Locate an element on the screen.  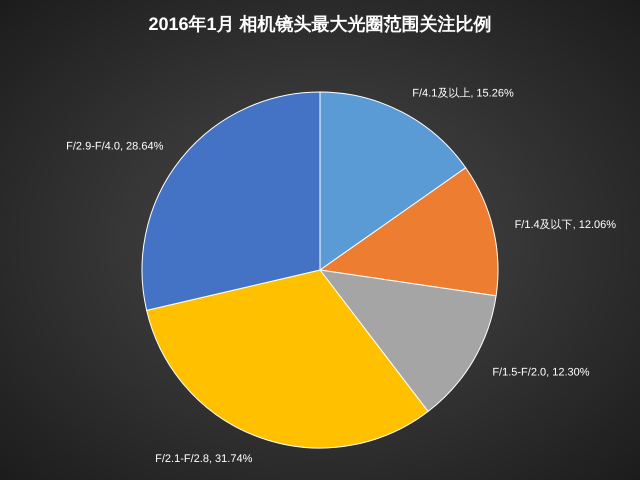
slice-label: F/2.9-F/4.0, 28.64% is located at coordinates (115, 146).